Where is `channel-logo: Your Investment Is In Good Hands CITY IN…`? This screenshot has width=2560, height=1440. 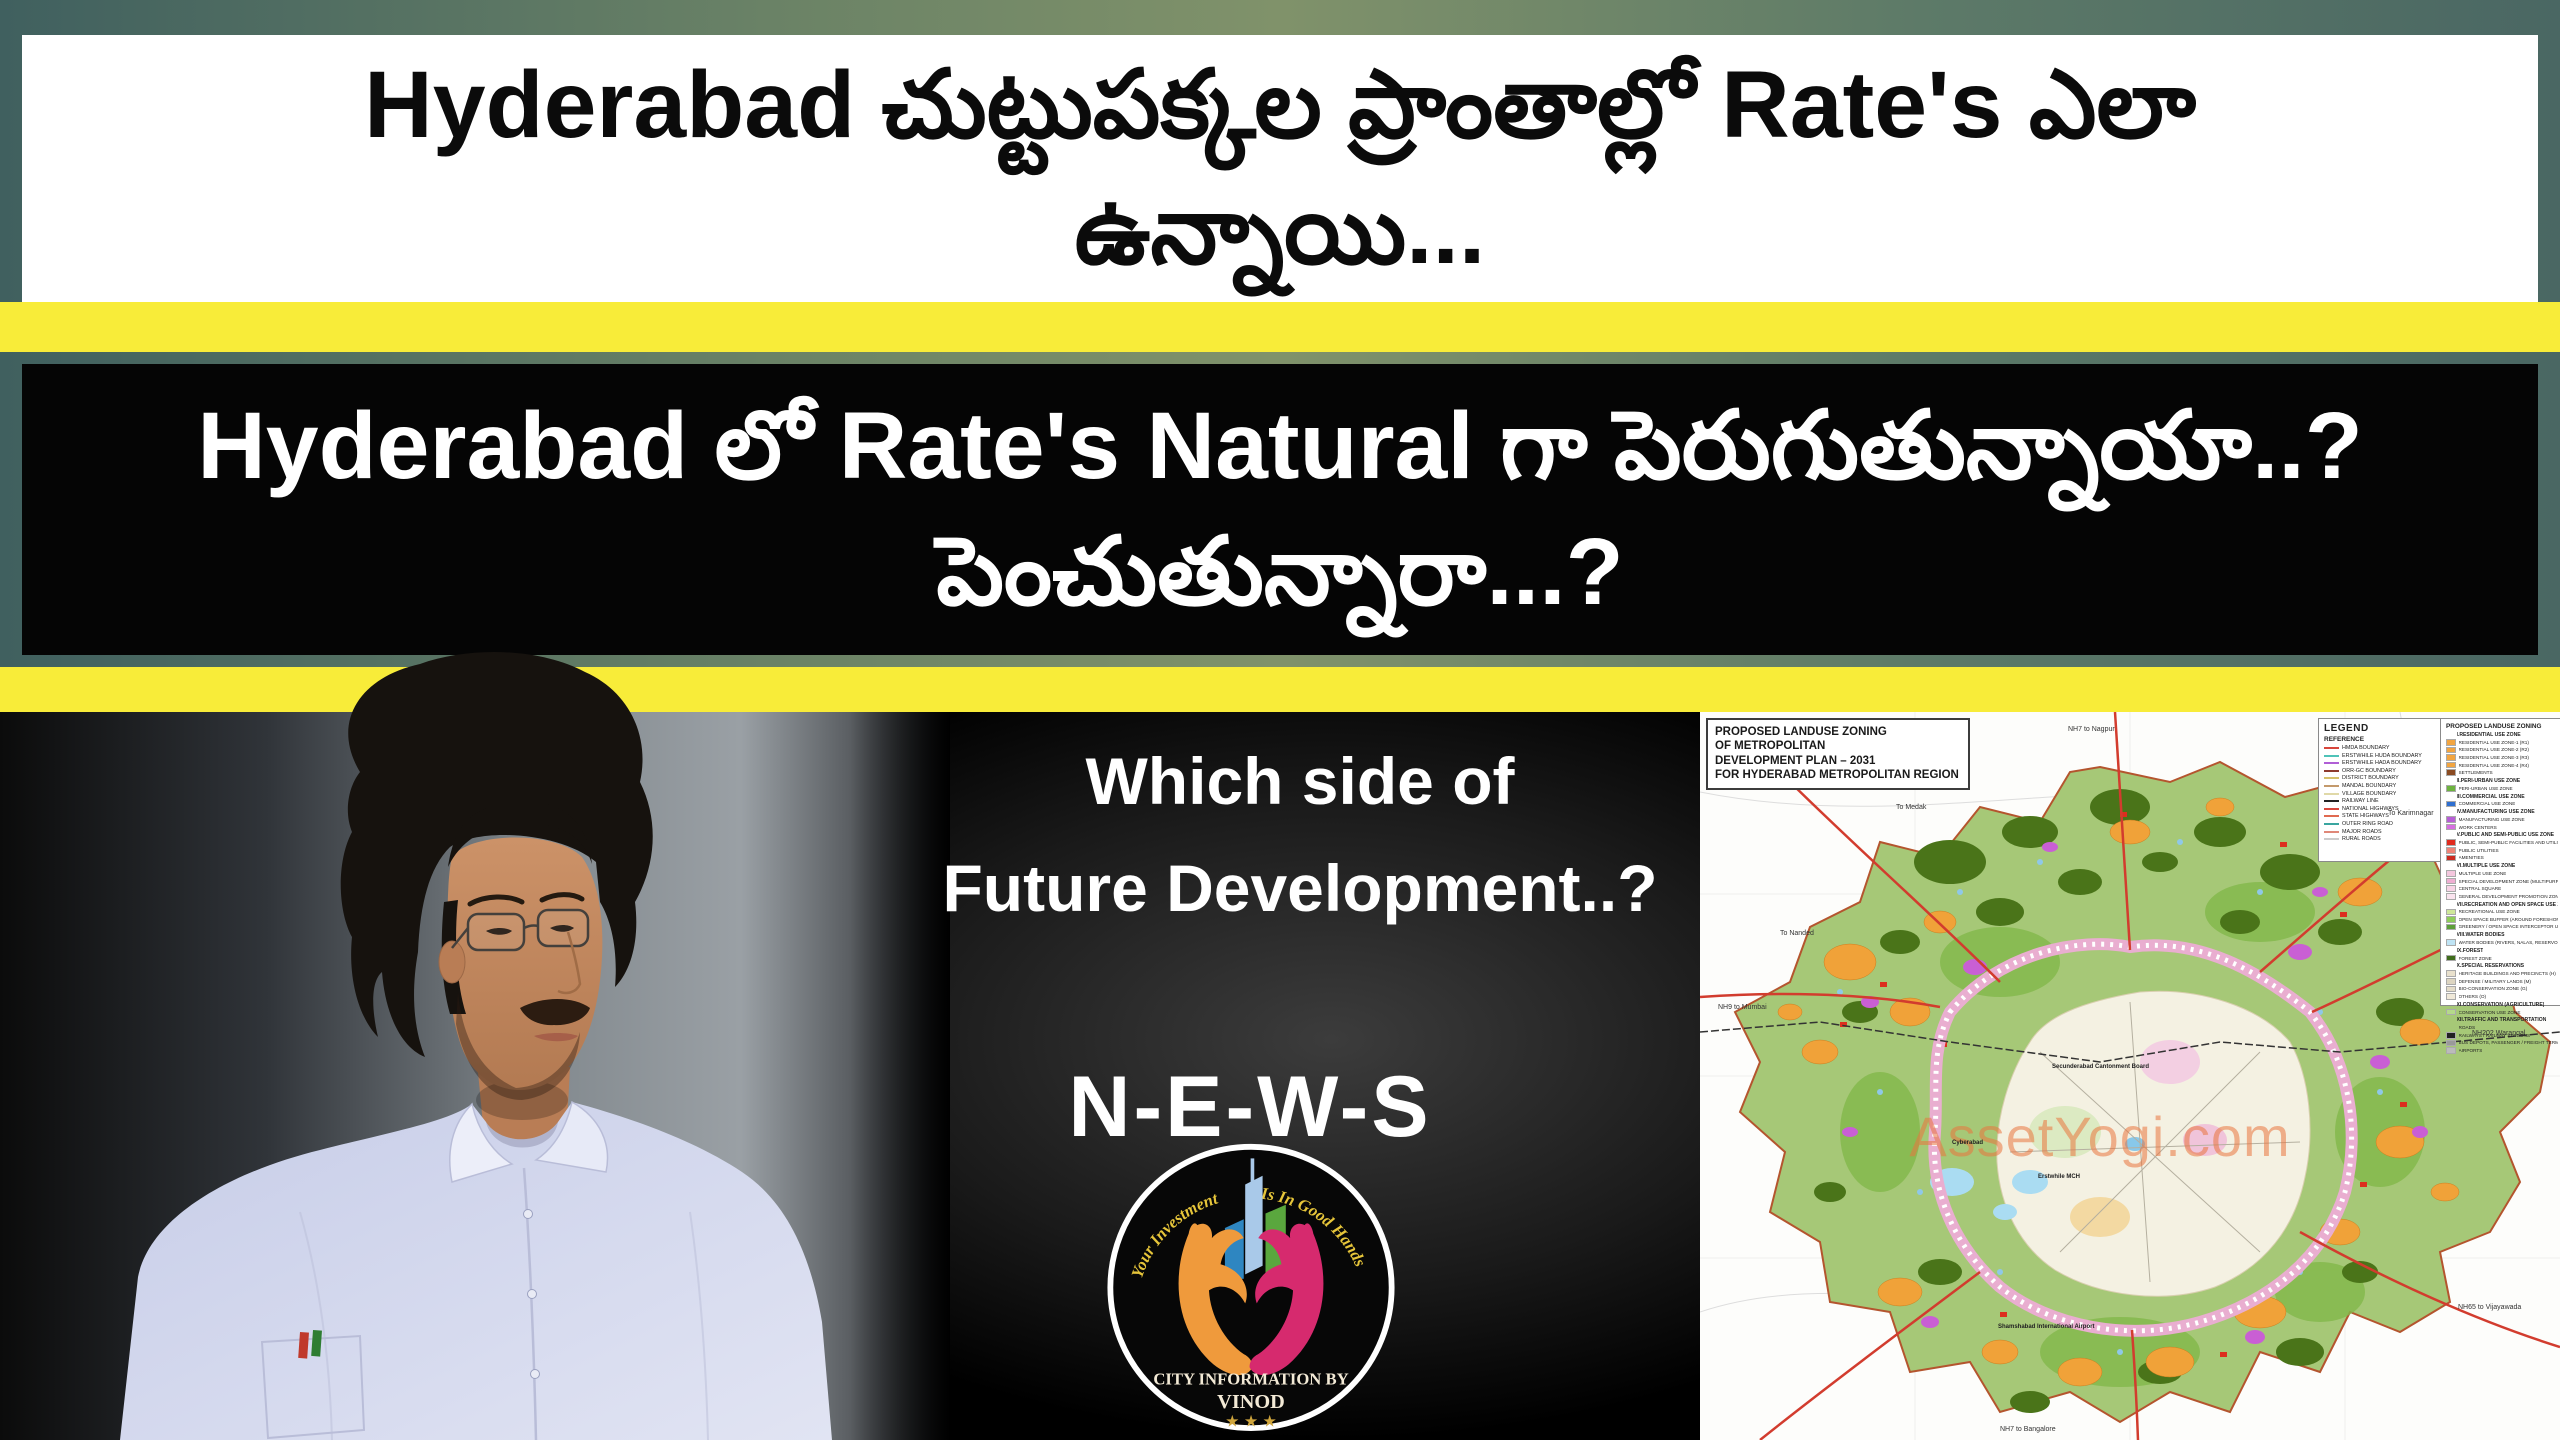 channel-logo: Your Investment Is In Good Hands CITY IN… is located at coordinates (1251, 1287).